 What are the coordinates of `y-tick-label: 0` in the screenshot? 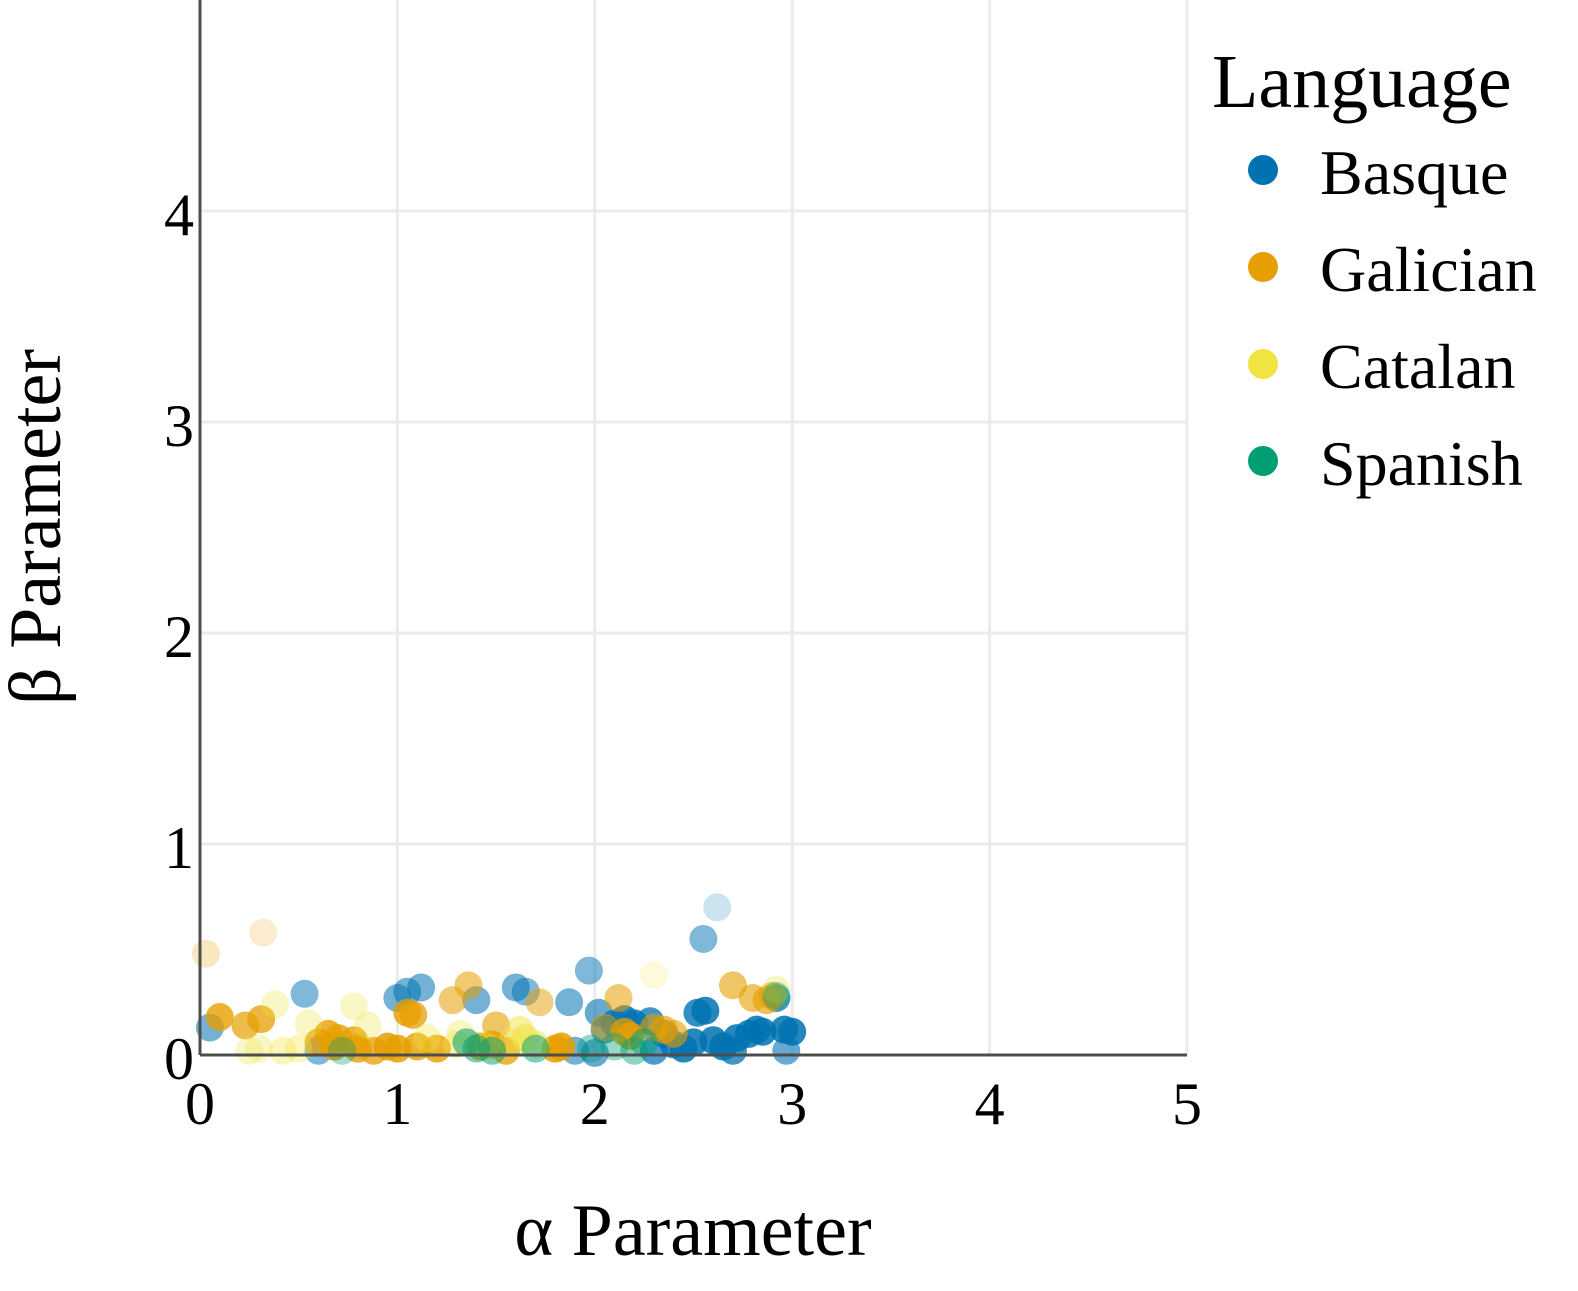 It's located at (179, 1059).